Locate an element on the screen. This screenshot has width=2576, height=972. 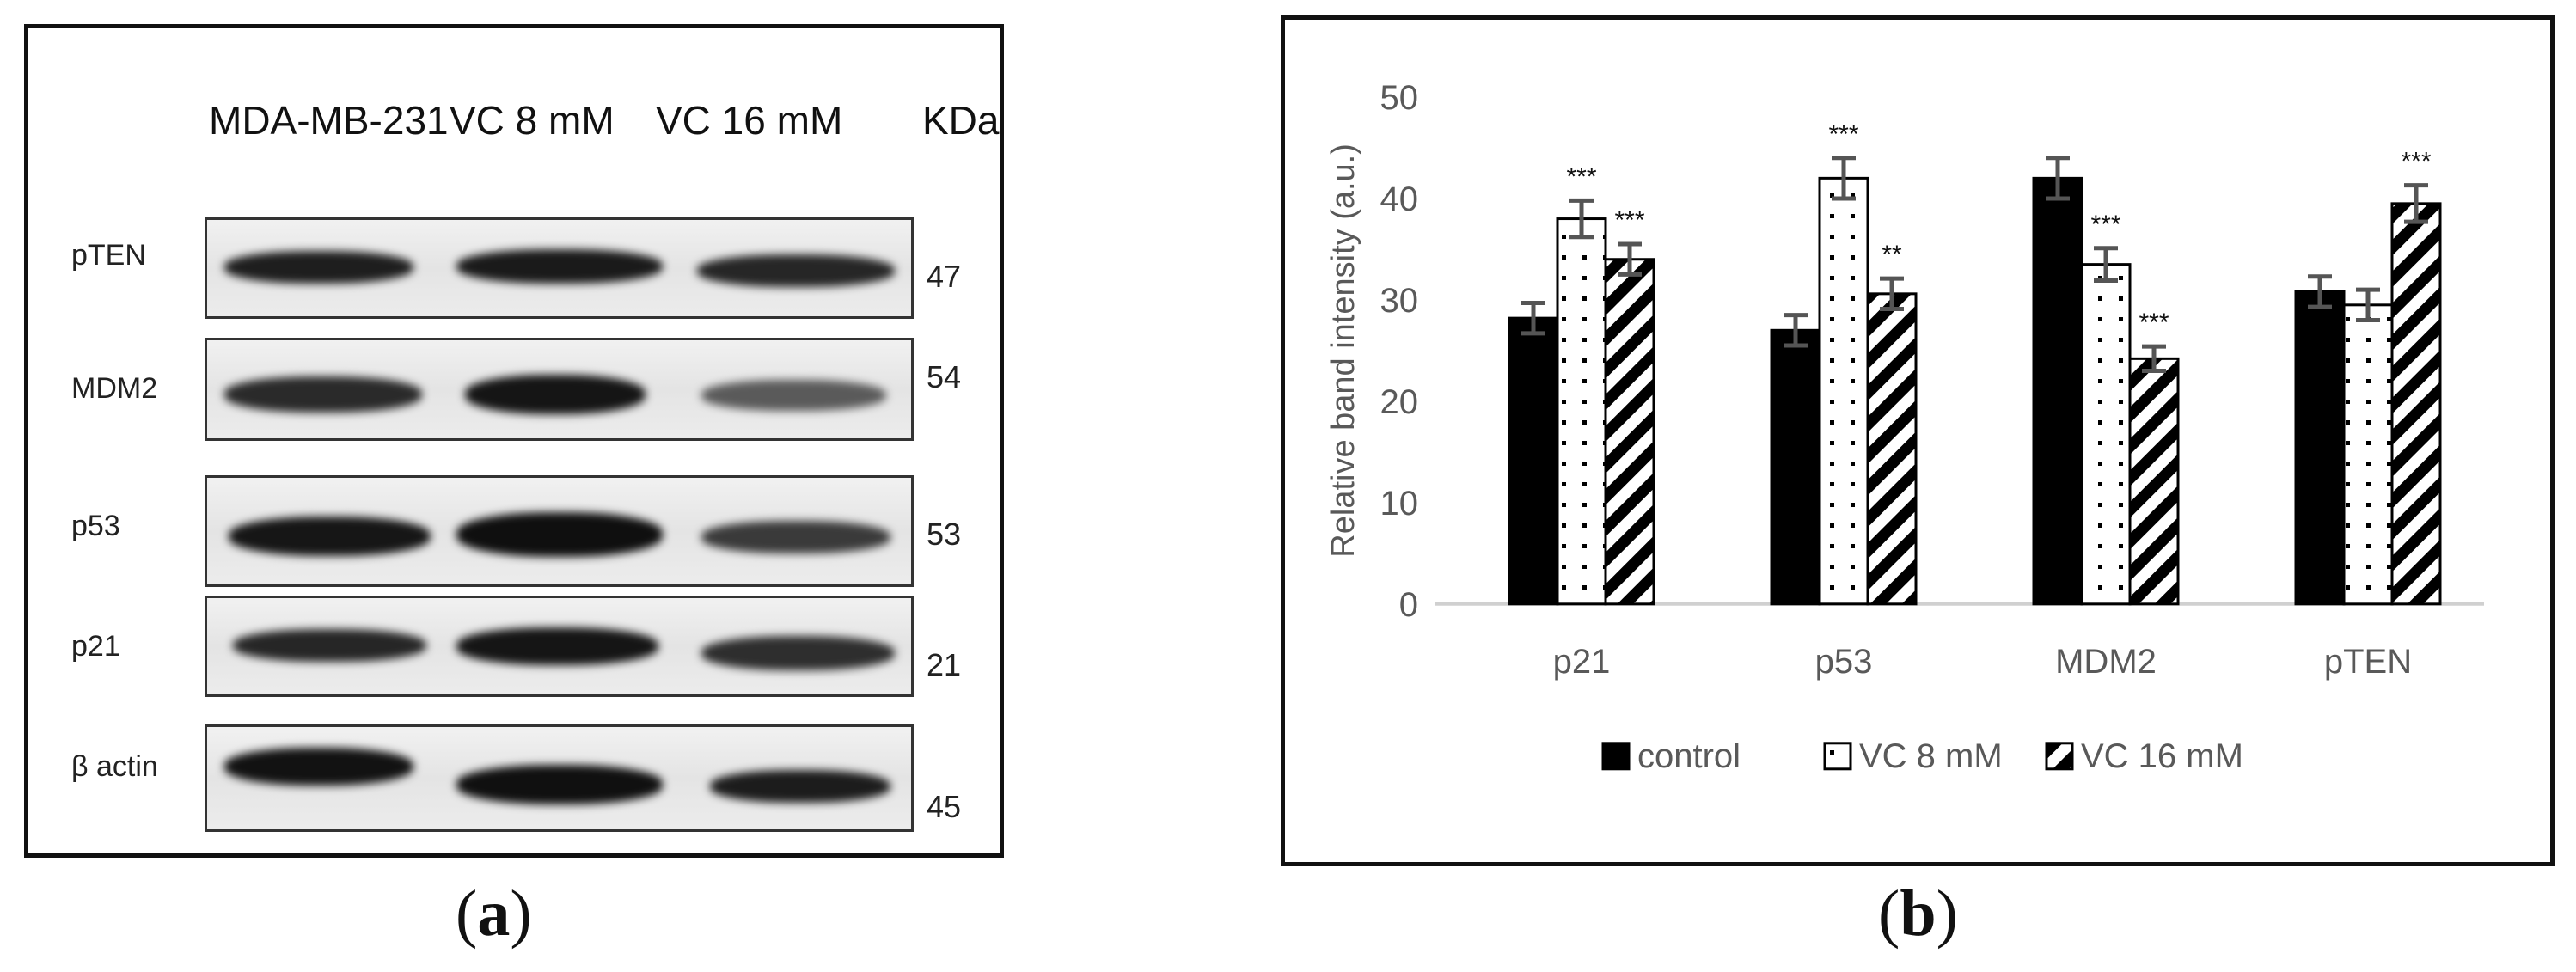
panel-b-caption-letter: b is located at coordinates (1918, 914).